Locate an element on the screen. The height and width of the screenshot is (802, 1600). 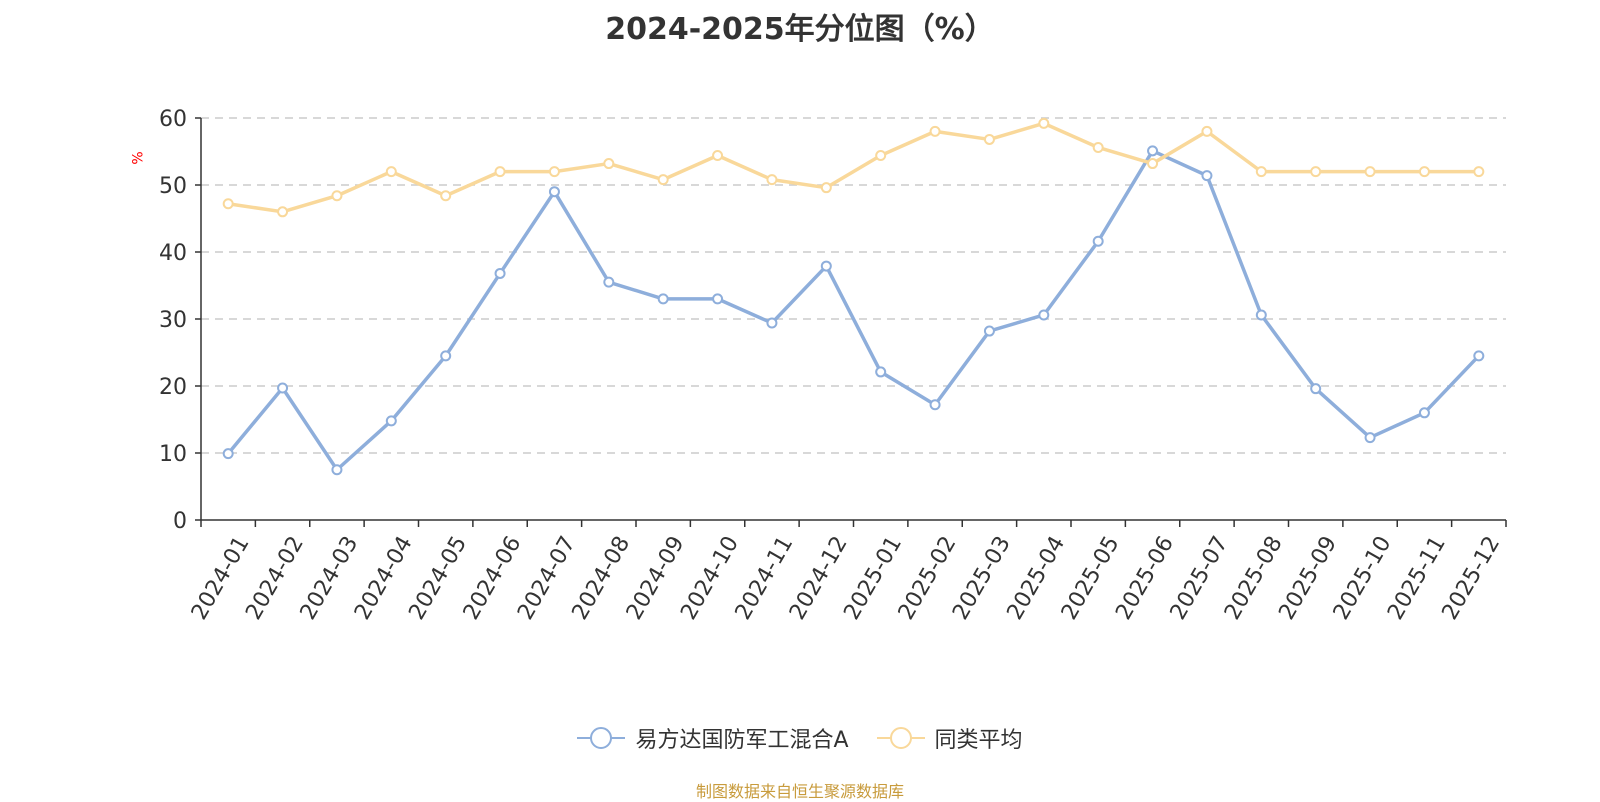
y-tick-label-0: 0 is located at coordinates (180, 521).